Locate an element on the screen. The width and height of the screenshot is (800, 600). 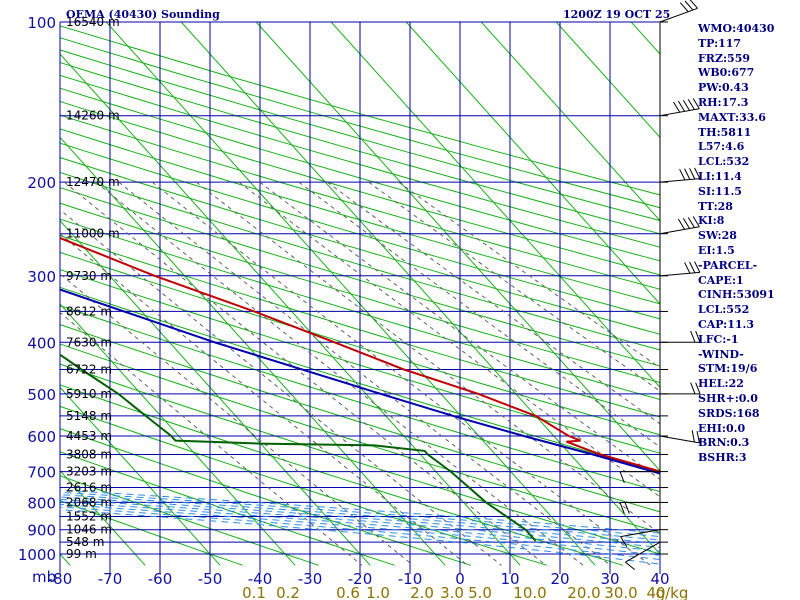
height-label: 2068 m is located at coordinates (89, 502).